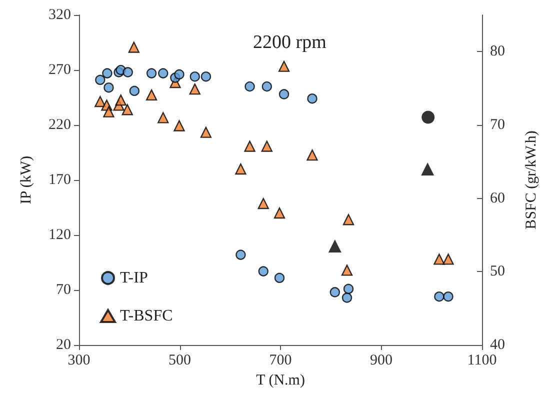  Describe the element at coordinates (381, 360) in the screenshot. I see `x-tick-label: 900` at that location.